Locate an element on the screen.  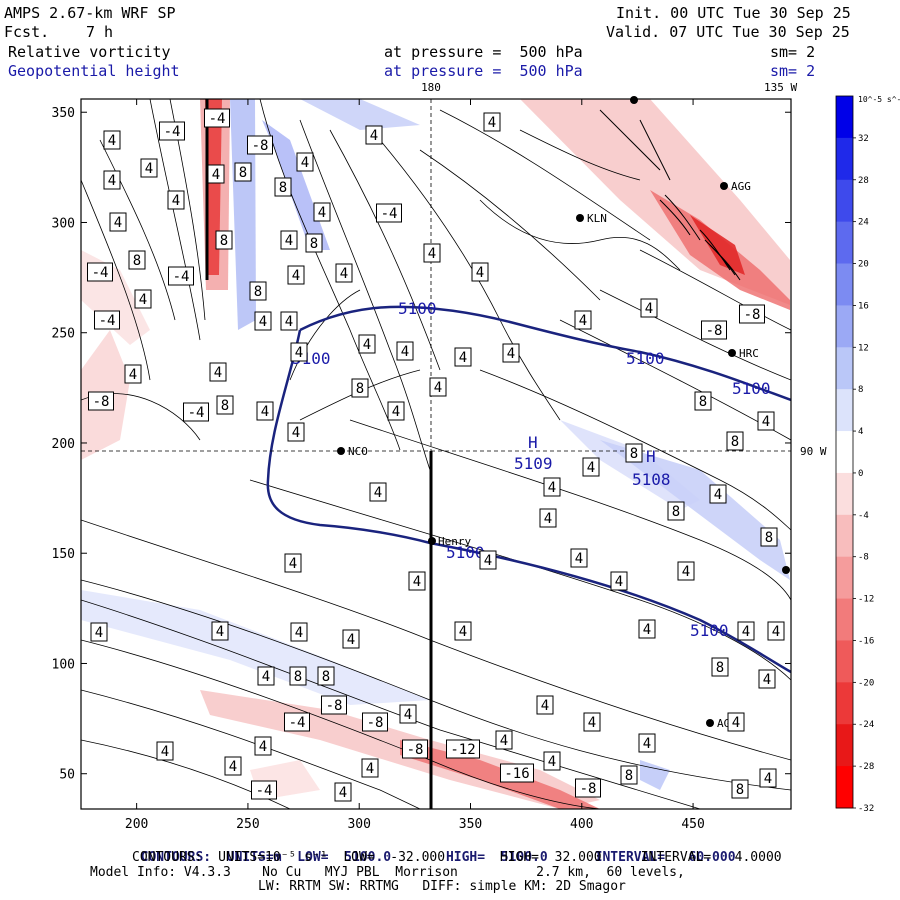
field1-smoothing: sm= 2 is located at coordinates (793, 52).